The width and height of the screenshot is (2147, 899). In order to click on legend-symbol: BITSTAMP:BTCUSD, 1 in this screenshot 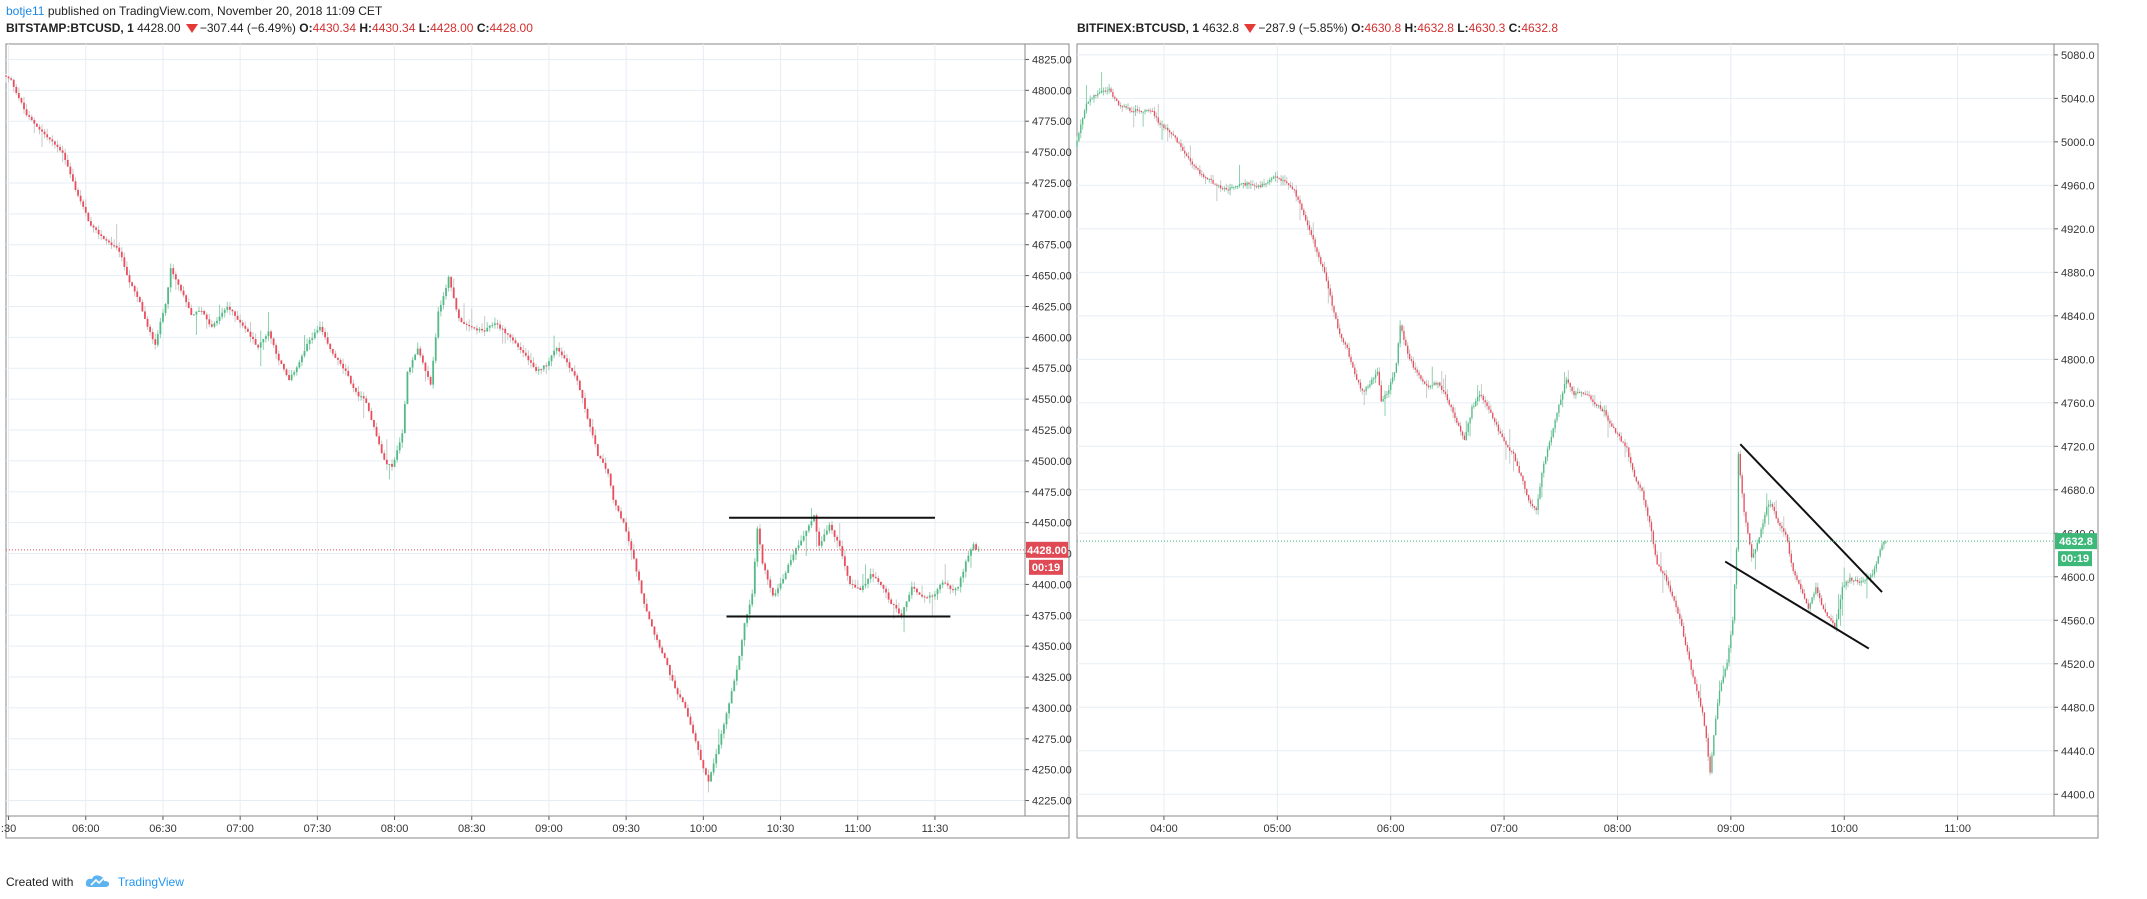, I will do `click(70, 28)`.